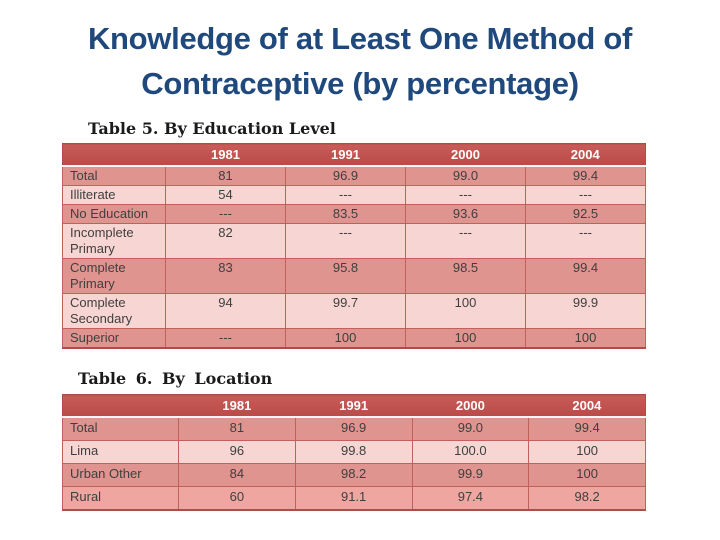 The width and height of the screenshot is (720, 540). What do you see at coordinates (114, 195) in the screenshot?
I see `row-label: Illiterate` at bounding box center [114, 195].